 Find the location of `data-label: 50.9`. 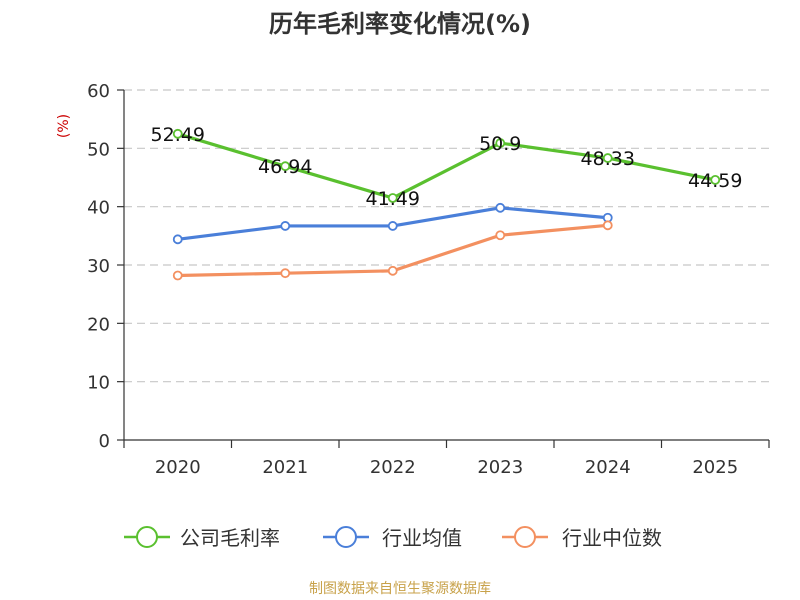

data-label: 50.9 is located at coordinates (500, 144).